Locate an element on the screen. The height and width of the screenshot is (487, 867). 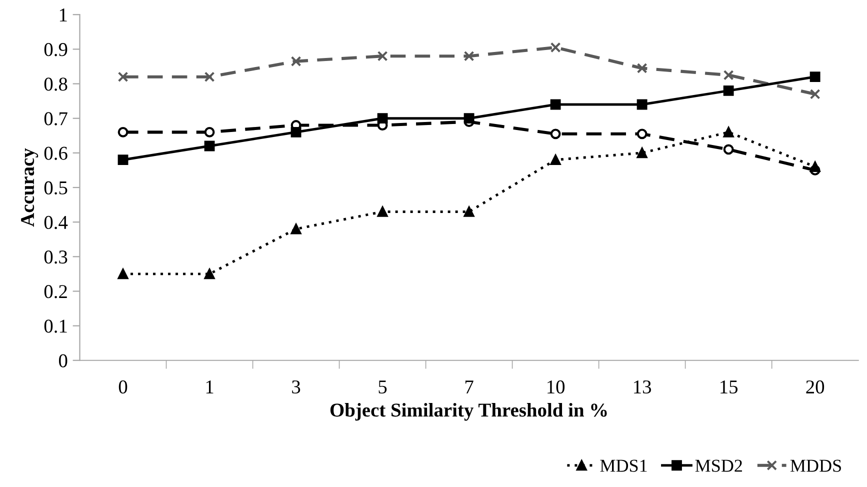
y-tick-label: 0 is located at coordinates (63, 361).